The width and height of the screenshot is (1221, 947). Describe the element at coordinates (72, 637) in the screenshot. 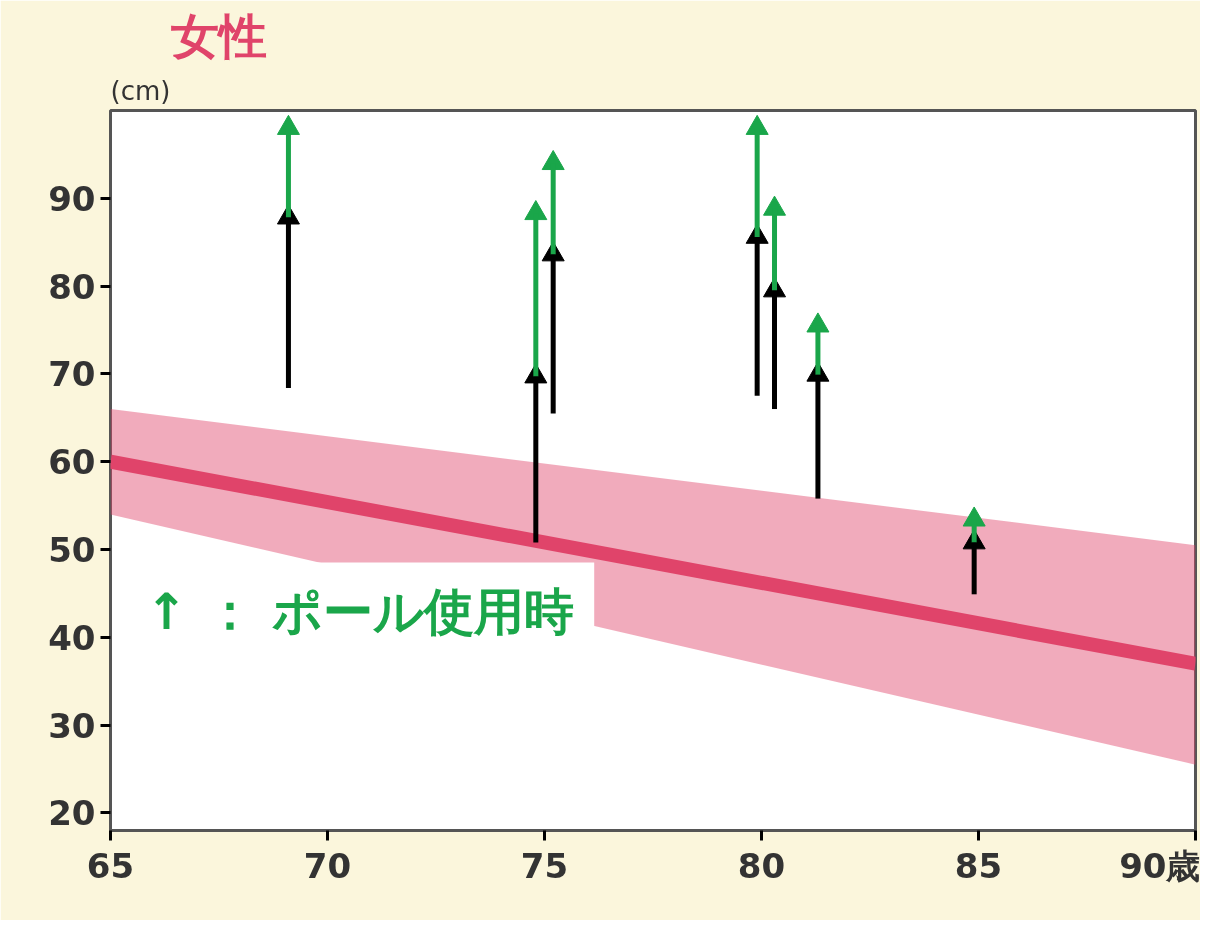

I see `y-tick-label: 40` at that location.